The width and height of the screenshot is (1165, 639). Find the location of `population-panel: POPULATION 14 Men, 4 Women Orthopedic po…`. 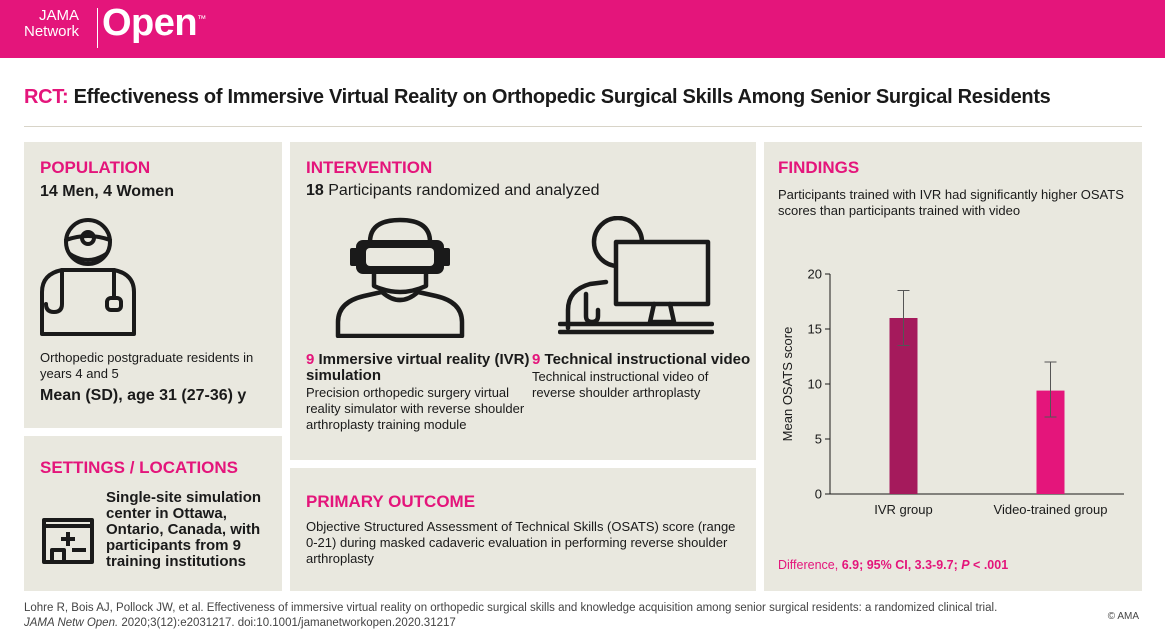

population-panel: POPULATION 14 Men, 4 Women Orthopedic po… is located at coordinates (153, 285).